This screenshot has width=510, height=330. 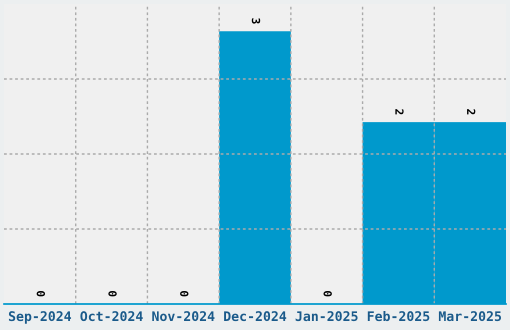 I want to click on x-tick-label: Jan-2025, so click(x=327, y=316).